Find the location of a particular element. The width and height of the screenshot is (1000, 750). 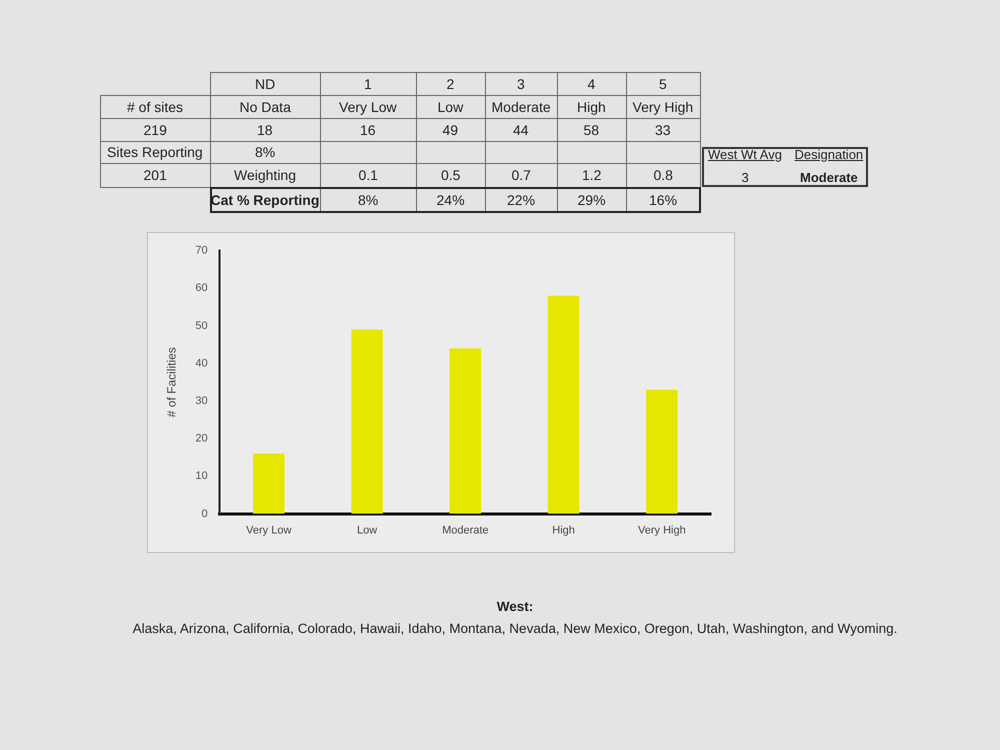

category-label: Very High is located at coordinates (663, 106).